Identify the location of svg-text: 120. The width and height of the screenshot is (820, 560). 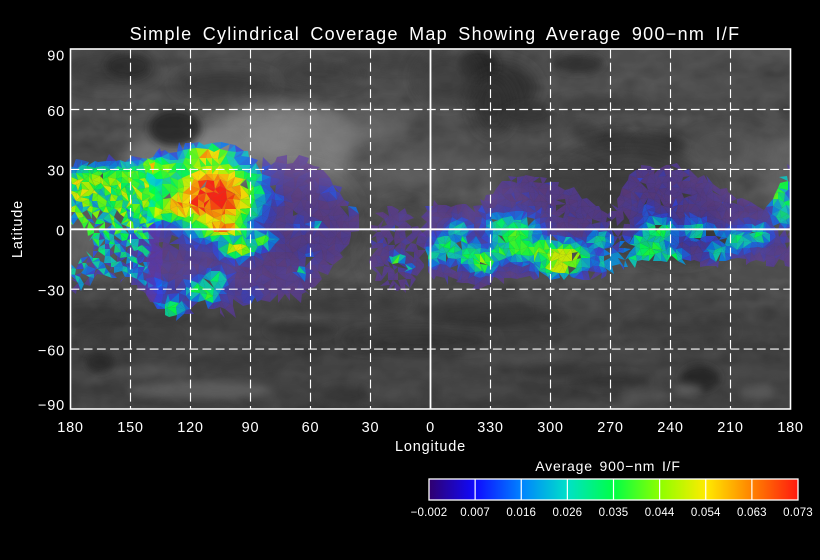
(190, 428).